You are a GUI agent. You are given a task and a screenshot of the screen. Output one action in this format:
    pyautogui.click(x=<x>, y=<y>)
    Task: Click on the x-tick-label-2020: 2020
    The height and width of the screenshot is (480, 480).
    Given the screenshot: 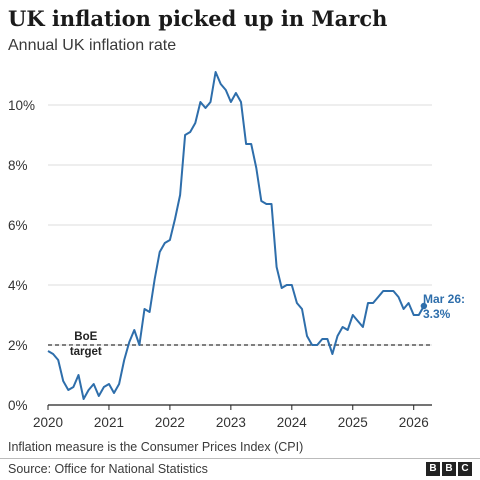 What is the action you would take?
    pyautogui.click(x=48, y=422)
    